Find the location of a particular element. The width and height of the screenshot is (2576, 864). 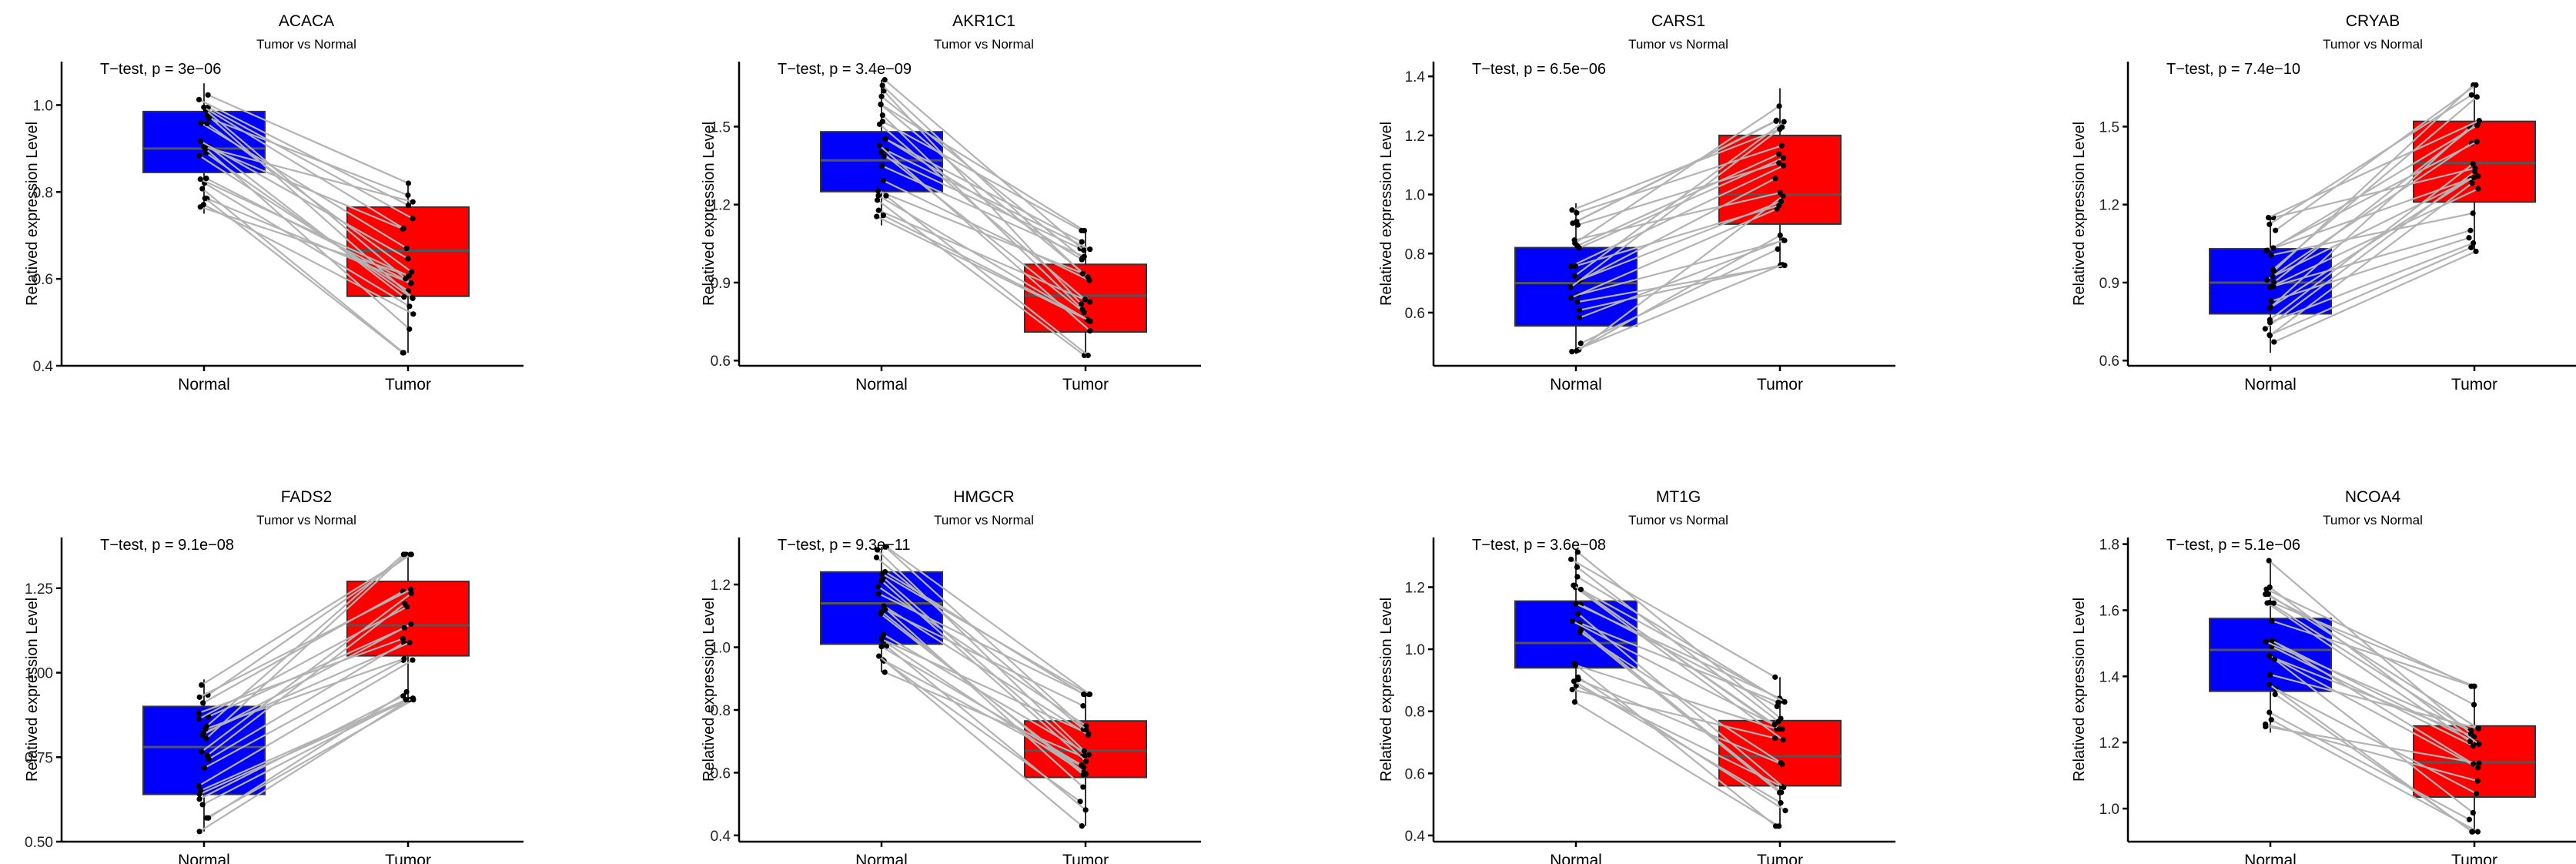

y-tick-label: 0.8 is located at coordinates (1415, 254).